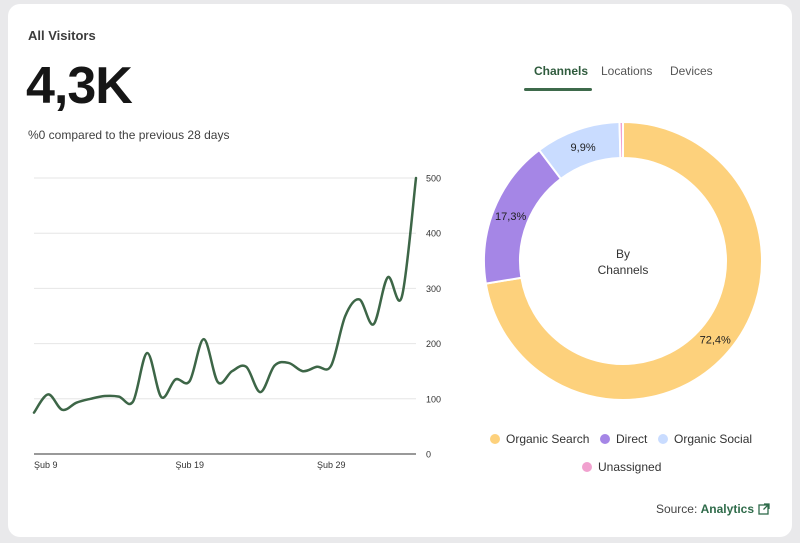 This screenshot has height=543, width=800. I want to click on donut-center-label: By, so click(623, 254).